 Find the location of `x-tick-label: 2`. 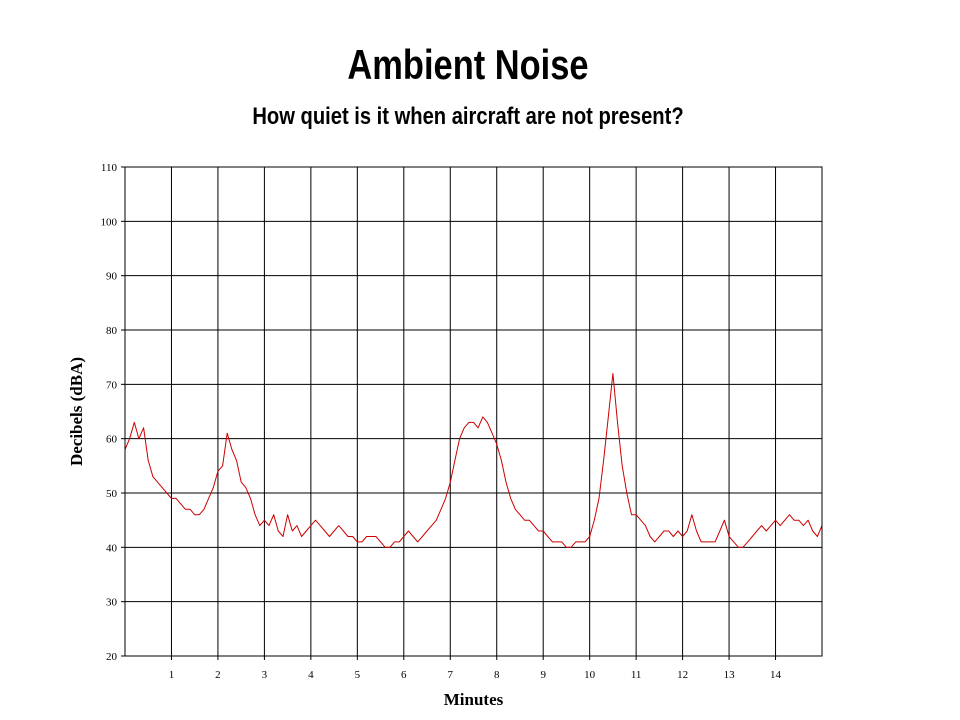

x-tick-label: 2 is located at coordinates (218, 675).